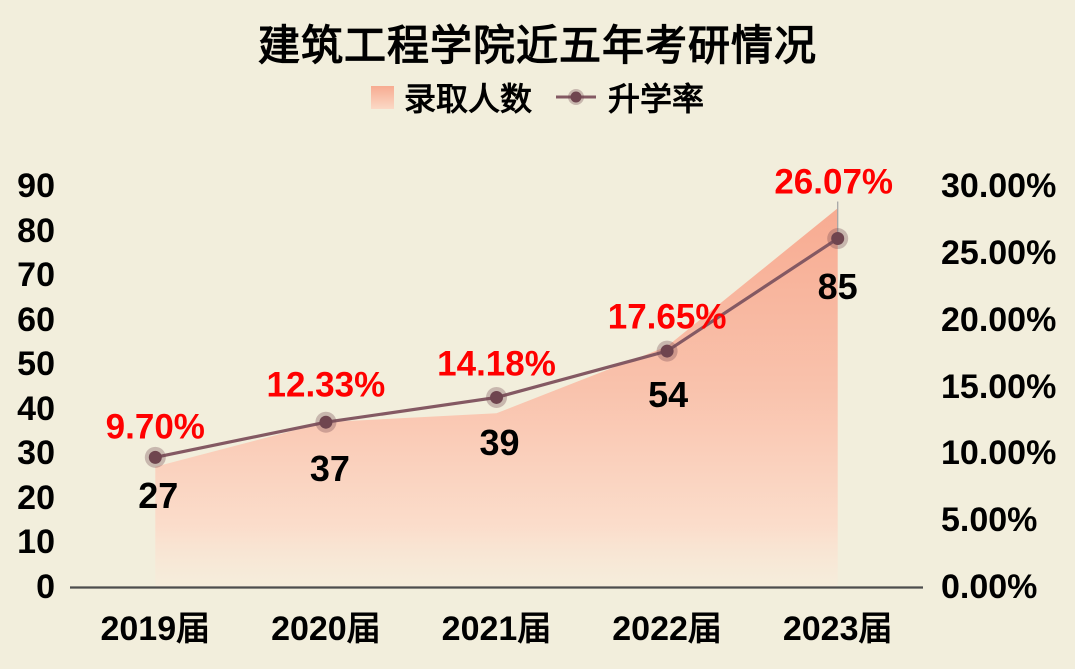 The width and height of the screenshot is (1075, 669). Describe the element at coordinates (36, 364) in the screenshot. I see `left-axis-tick: 50` at that location.